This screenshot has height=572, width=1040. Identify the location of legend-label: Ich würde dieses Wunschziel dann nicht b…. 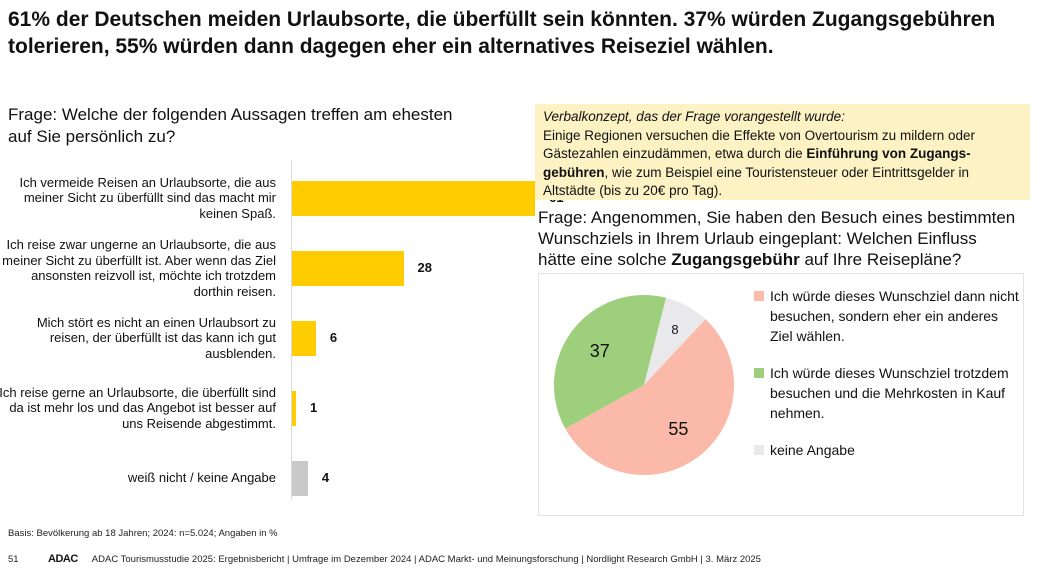
(894, 316).